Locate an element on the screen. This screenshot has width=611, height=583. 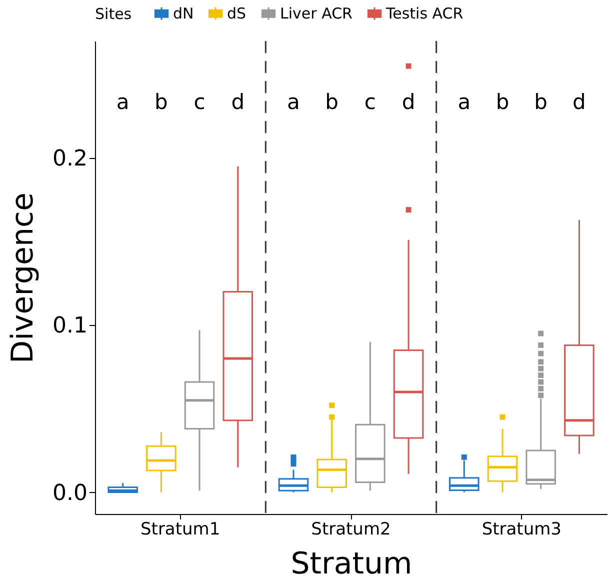
legend-label: dN is located at coordinates (183, 13).